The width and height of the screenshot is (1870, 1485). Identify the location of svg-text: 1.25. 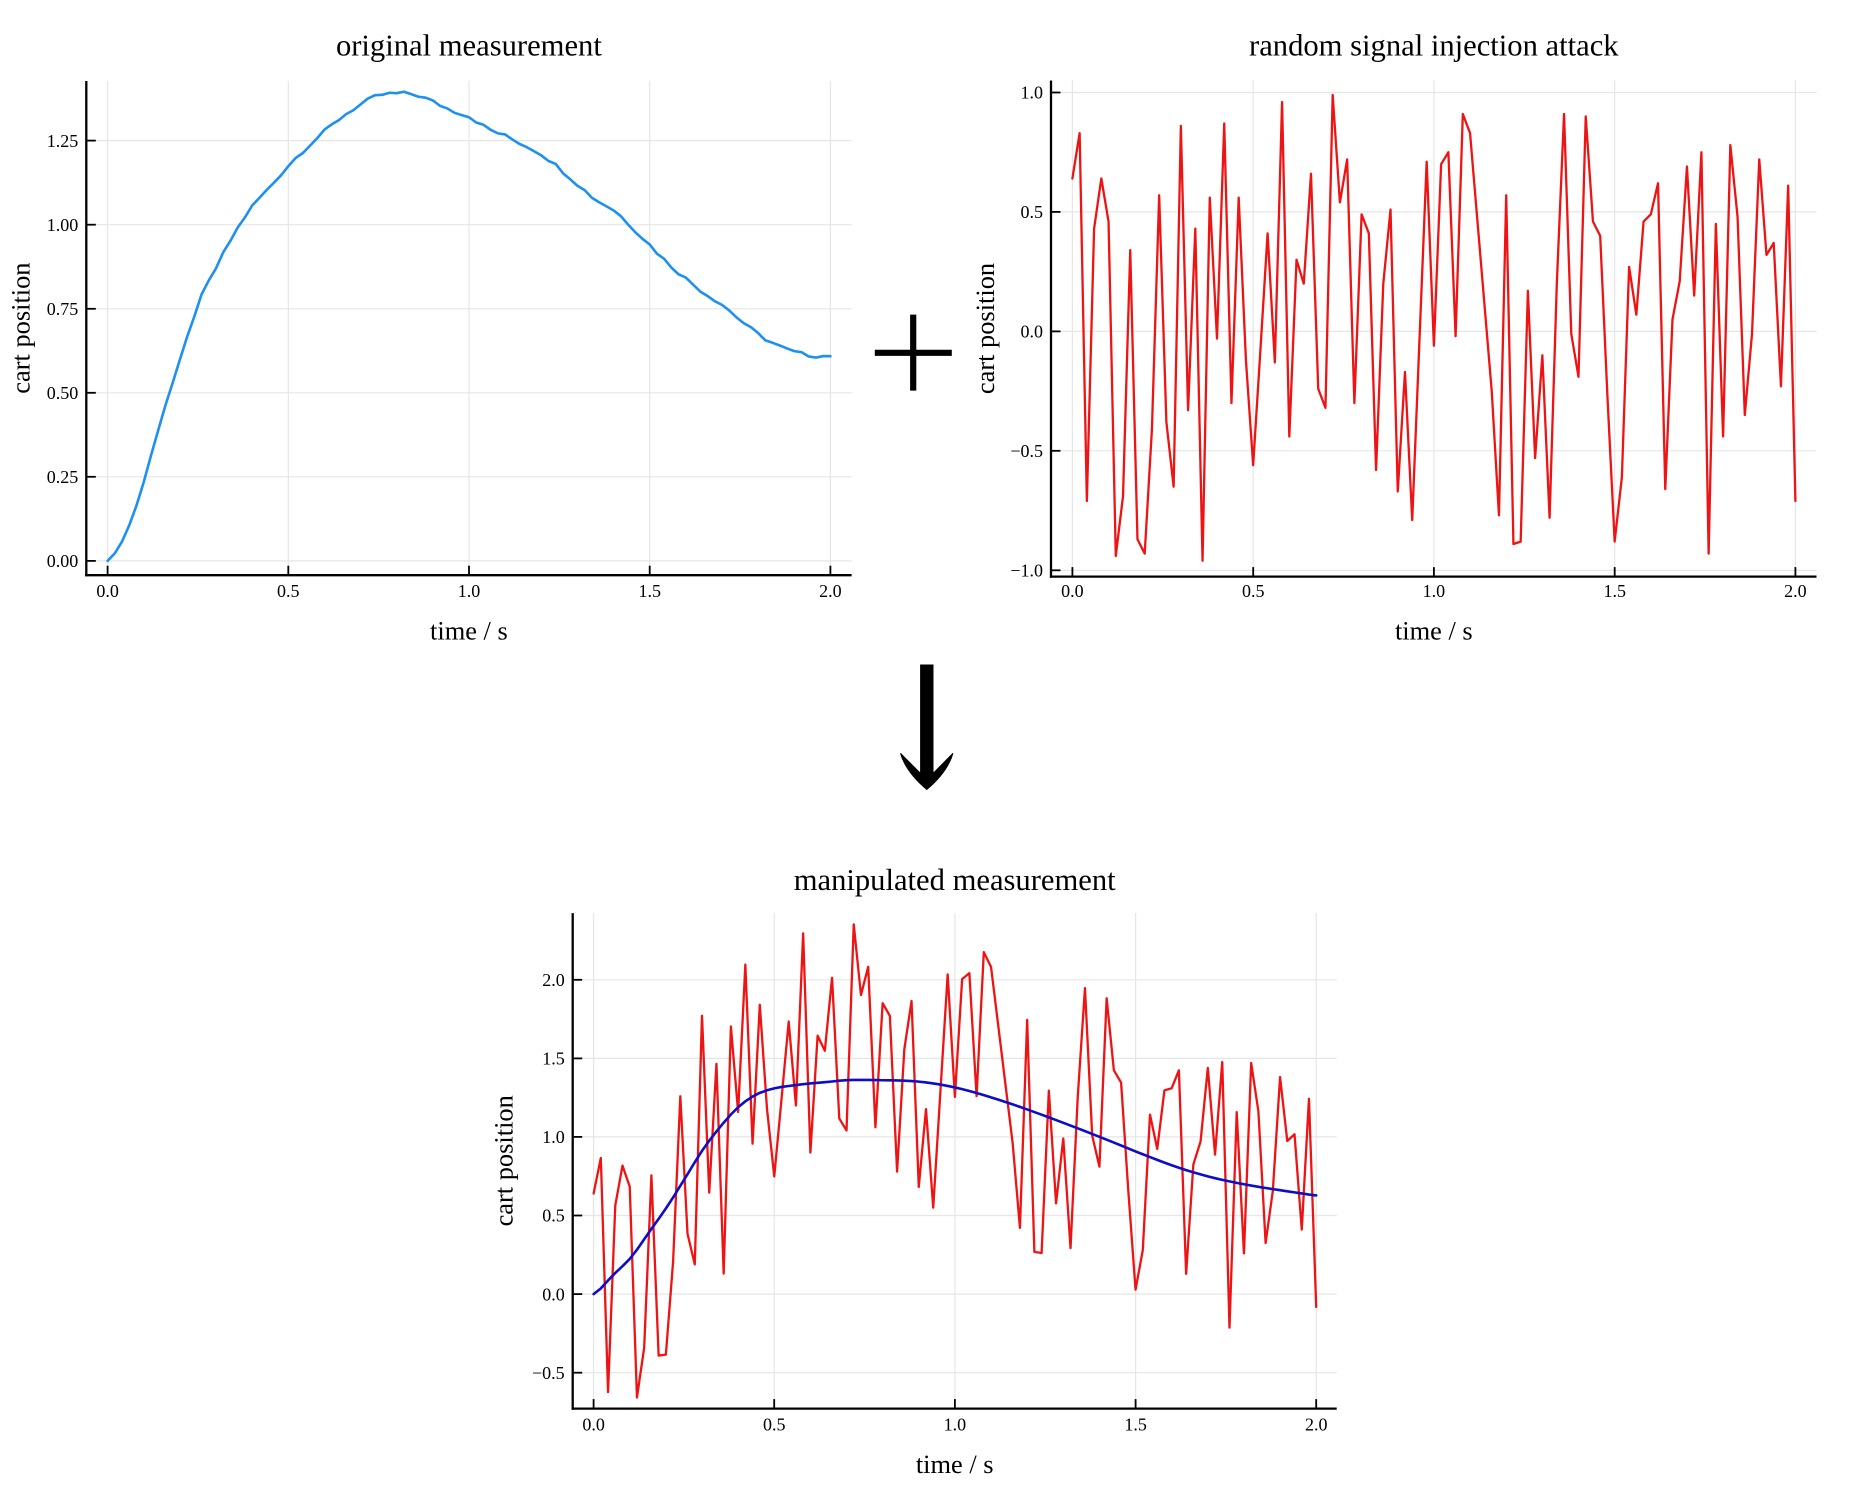
(63, 141).